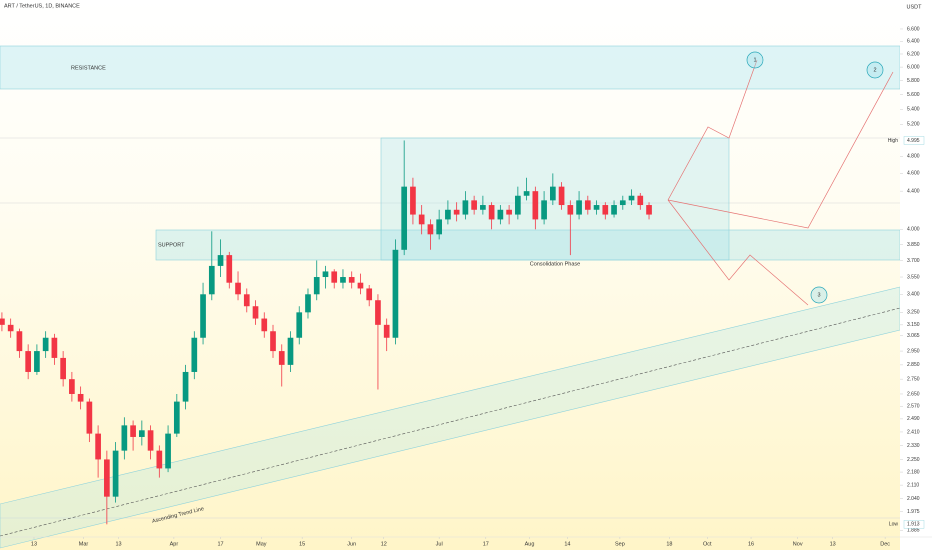 This screenshot has width=932, height=550. Describe the element at coordinates (913, 351) in the screenshot. I see `y-tick-label: 2.950` at that location.